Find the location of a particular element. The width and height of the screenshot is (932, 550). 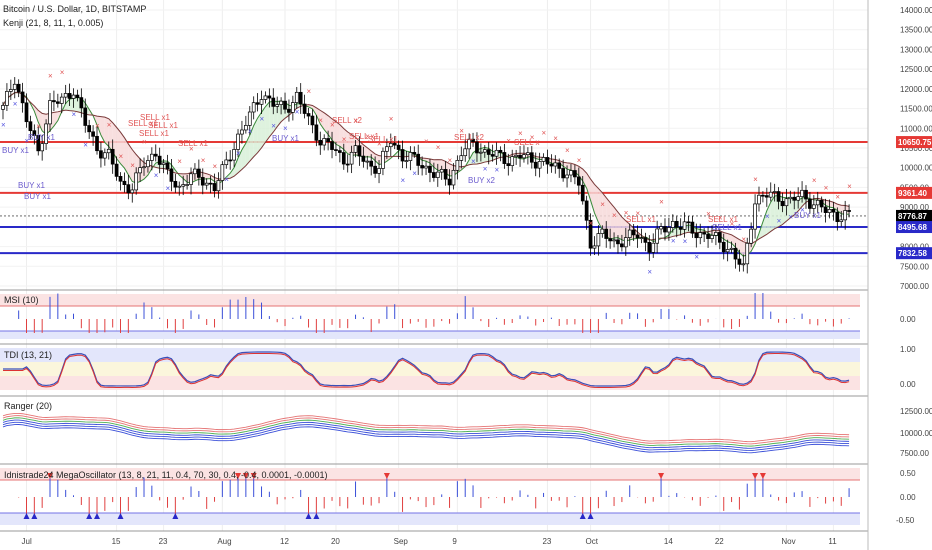

indicator-title: Kenji (21, 8, 11, 1, 0.005) is located at coordinates (53, 23).